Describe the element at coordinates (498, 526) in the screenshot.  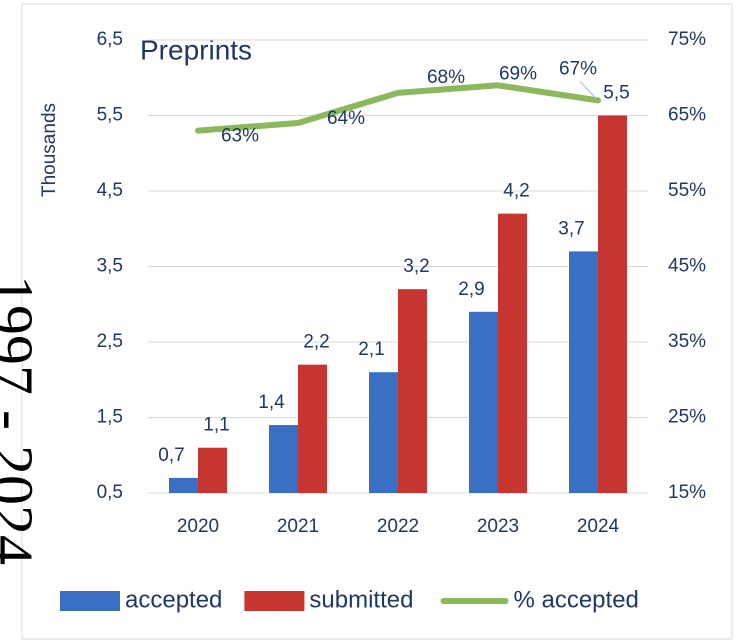
I see `x-tick-label: 2023` at that location.